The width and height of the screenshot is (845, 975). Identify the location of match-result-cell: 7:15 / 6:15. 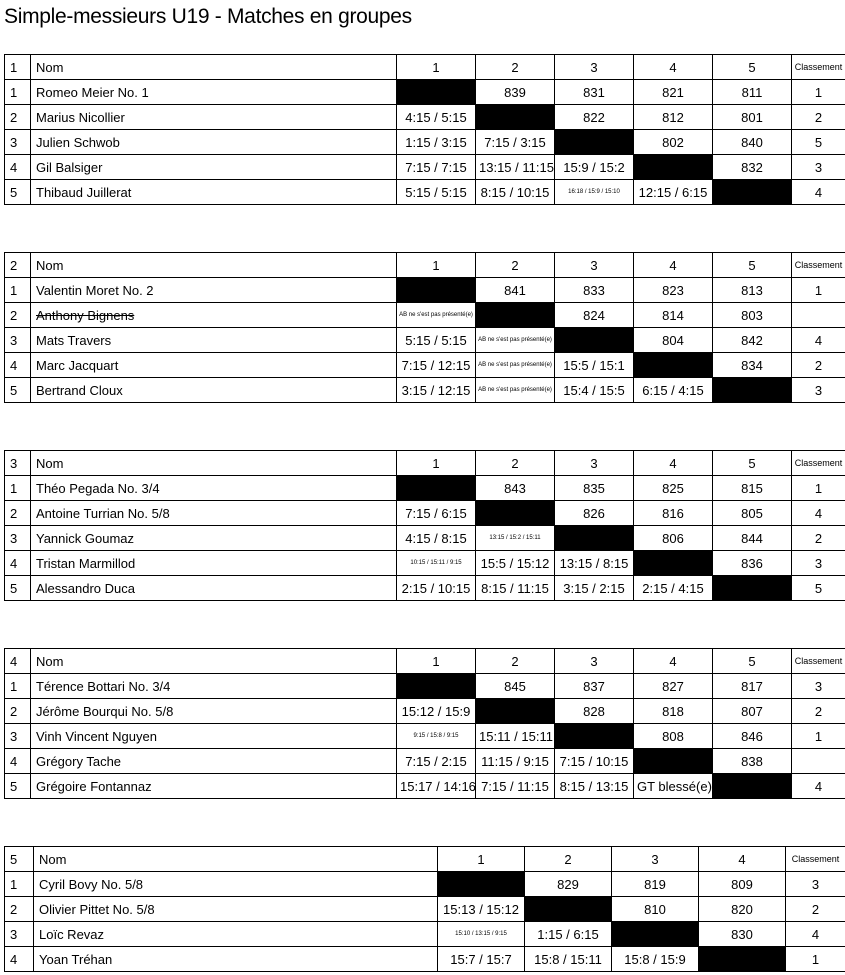
(436, 513).